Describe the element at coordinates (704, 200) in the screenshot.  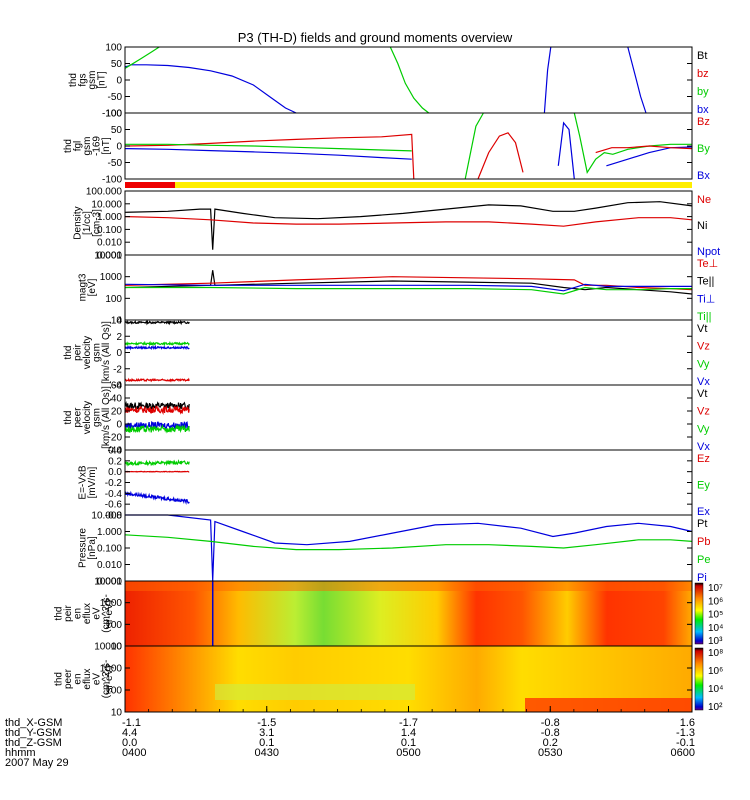
I see `density-legend-ne: Ne` at that location.